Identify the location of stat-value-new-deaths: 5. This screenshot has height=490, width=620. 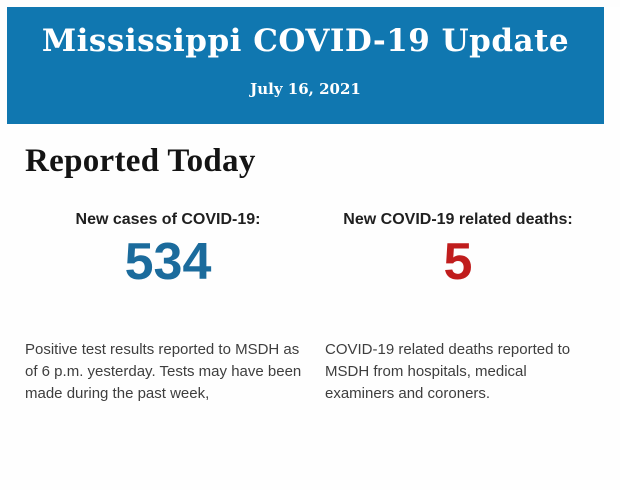
(458, 262).